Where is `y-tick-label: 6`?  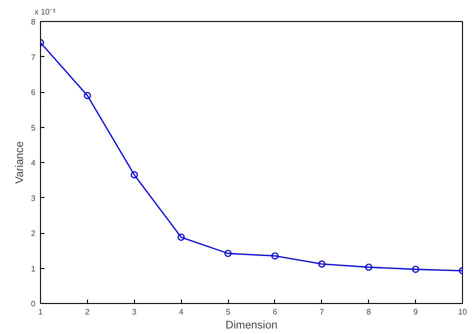
y-tick-label: 6 is located at coordinates (33, 92).